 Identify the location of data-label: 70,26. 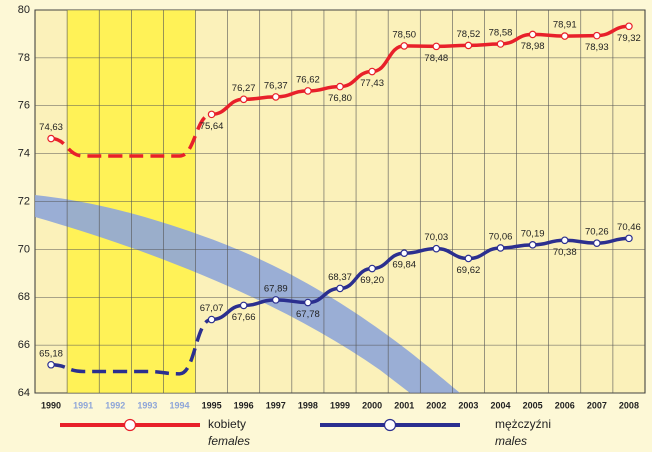
(597, 232).